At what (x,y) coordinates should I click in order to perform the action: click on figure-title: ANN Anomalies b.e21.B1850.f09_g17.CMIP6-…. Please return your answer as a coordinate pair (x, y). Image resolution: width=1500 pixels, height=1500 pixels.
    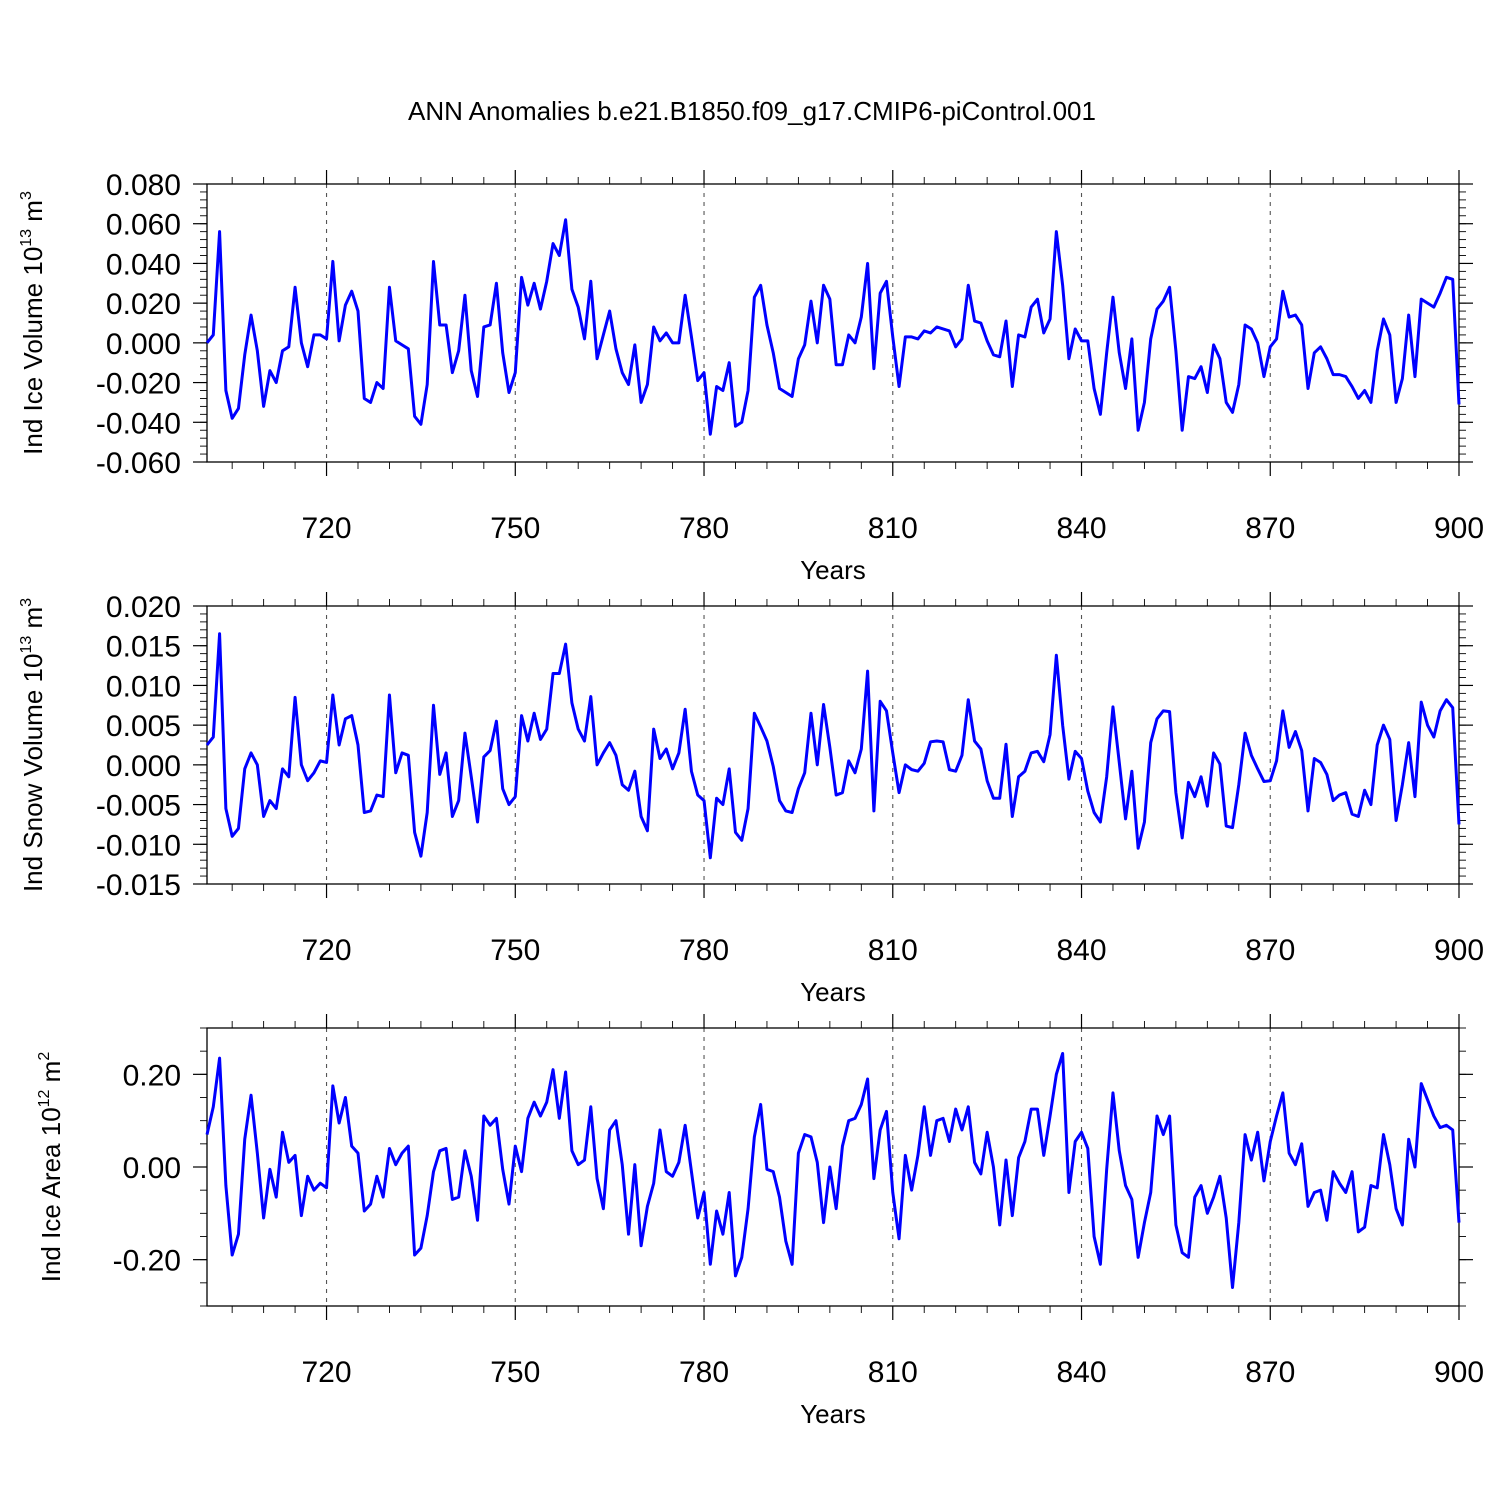
    Looking at the image, I should click on (752, 111).